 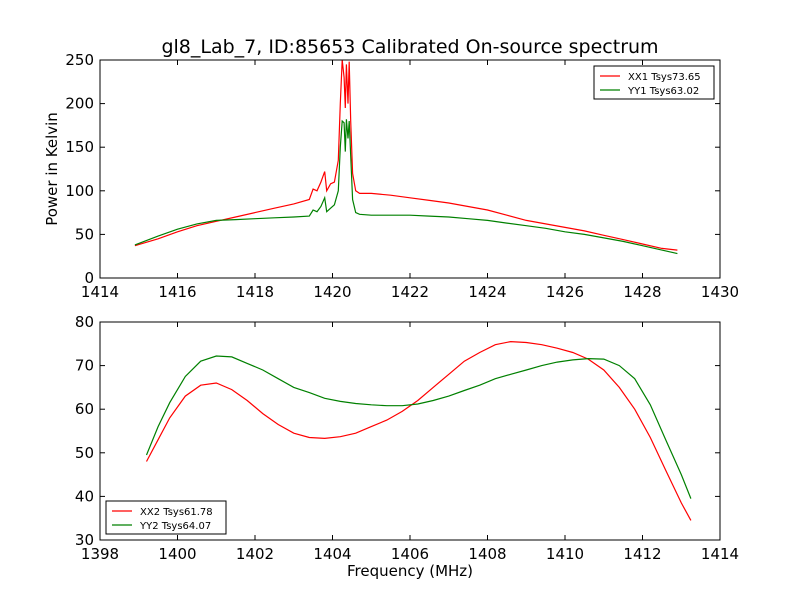 I want to click on y-tick-label: 80, so click(x=84, y=322).